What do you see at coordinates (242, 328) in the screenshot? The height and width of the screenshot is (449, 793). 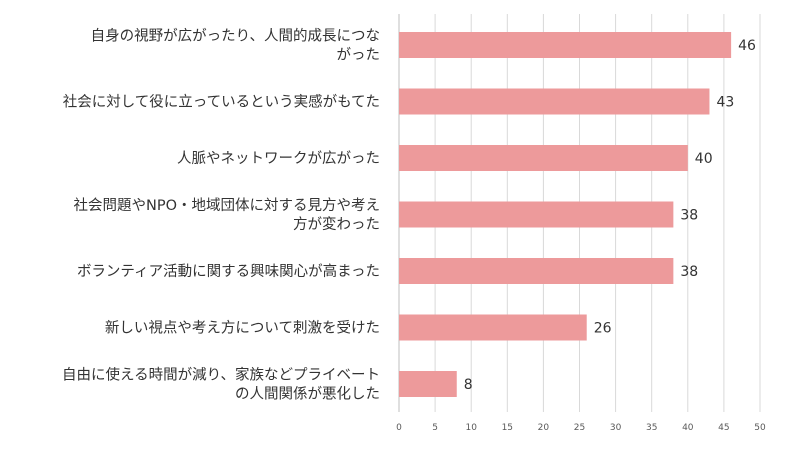 I see `category-label-6: 新しい視点や考え方について刺激を受けた` at bounding box center [242, 328].